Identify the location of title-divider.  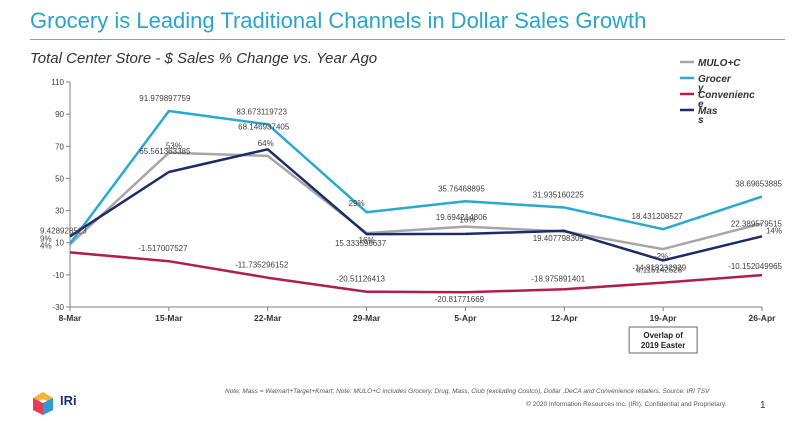
(407, 39).